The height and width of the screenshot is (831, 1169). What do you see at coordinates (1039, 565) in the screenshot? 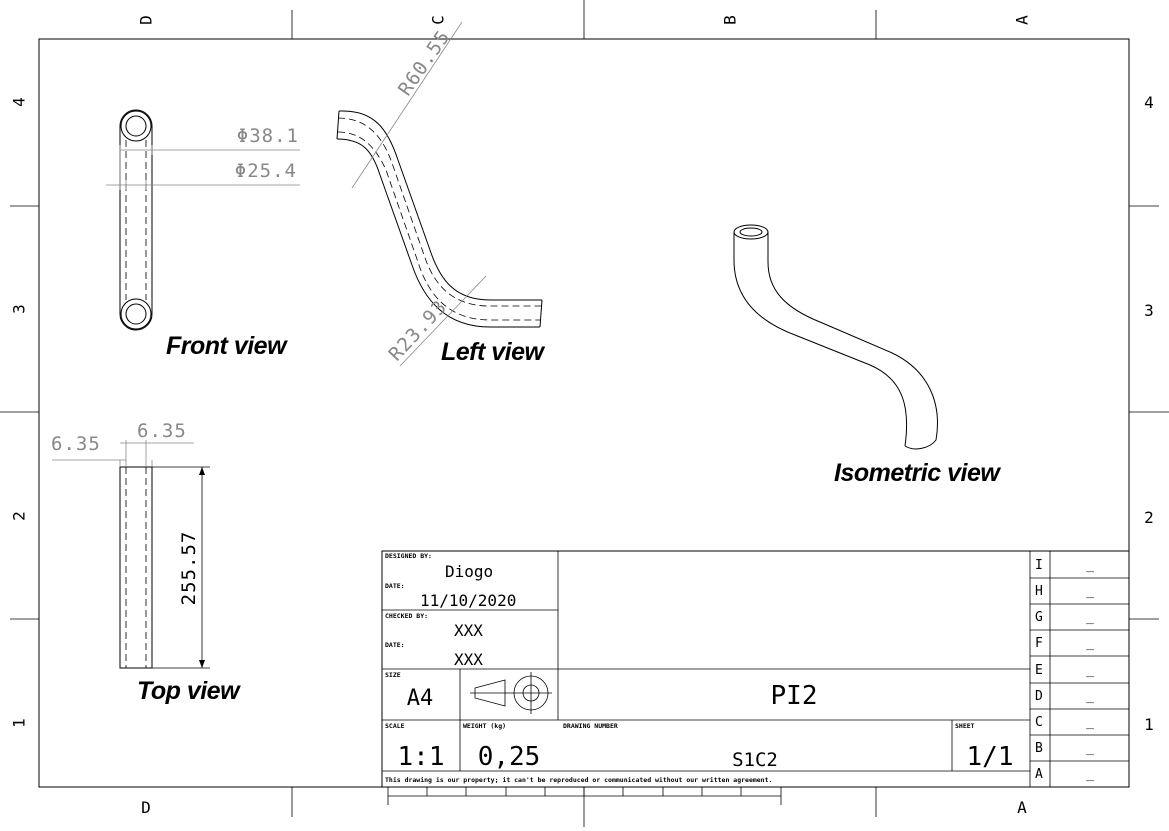
I see `revision-letter: I` at bounding box center [1039, 565].